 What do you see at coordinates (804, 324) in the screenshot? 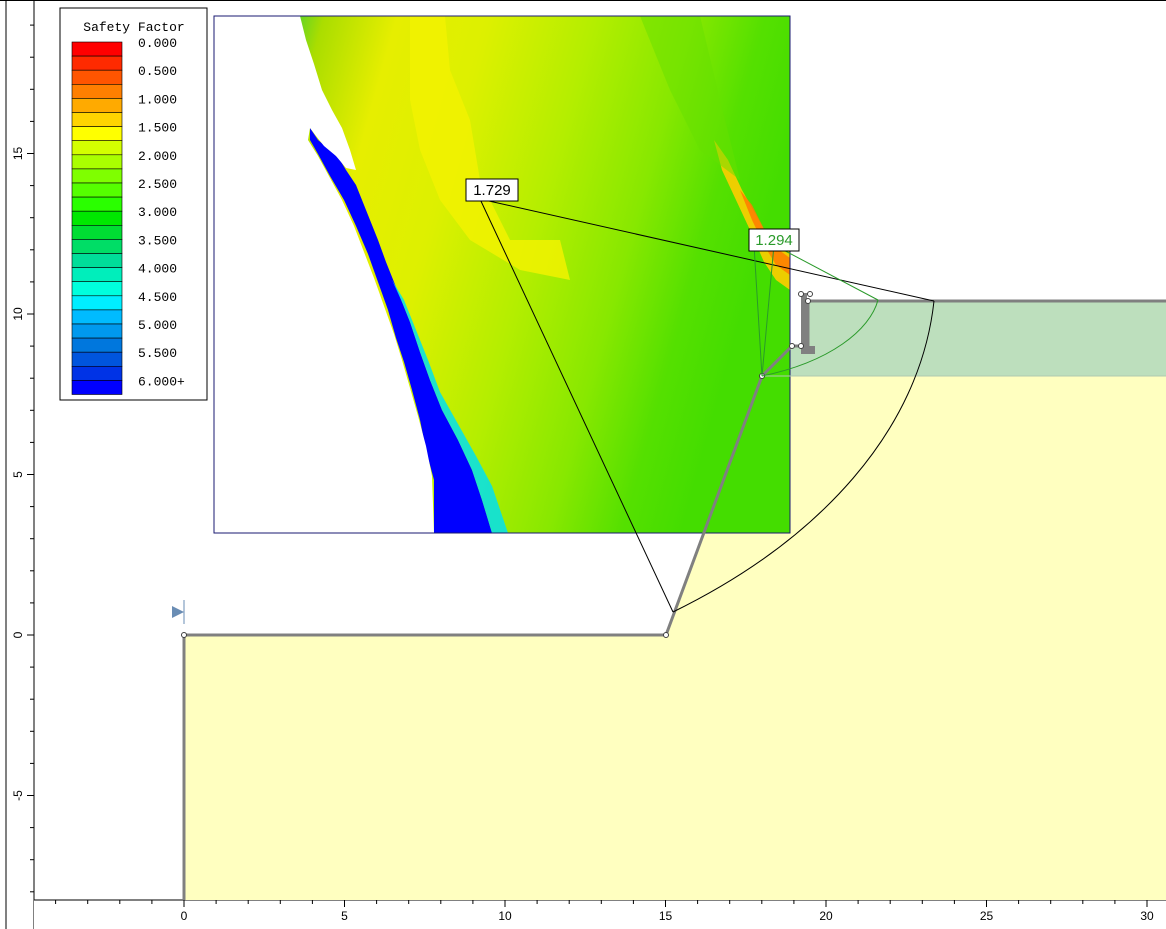
I see `retaining-wall` at bounding box center [804, 324].